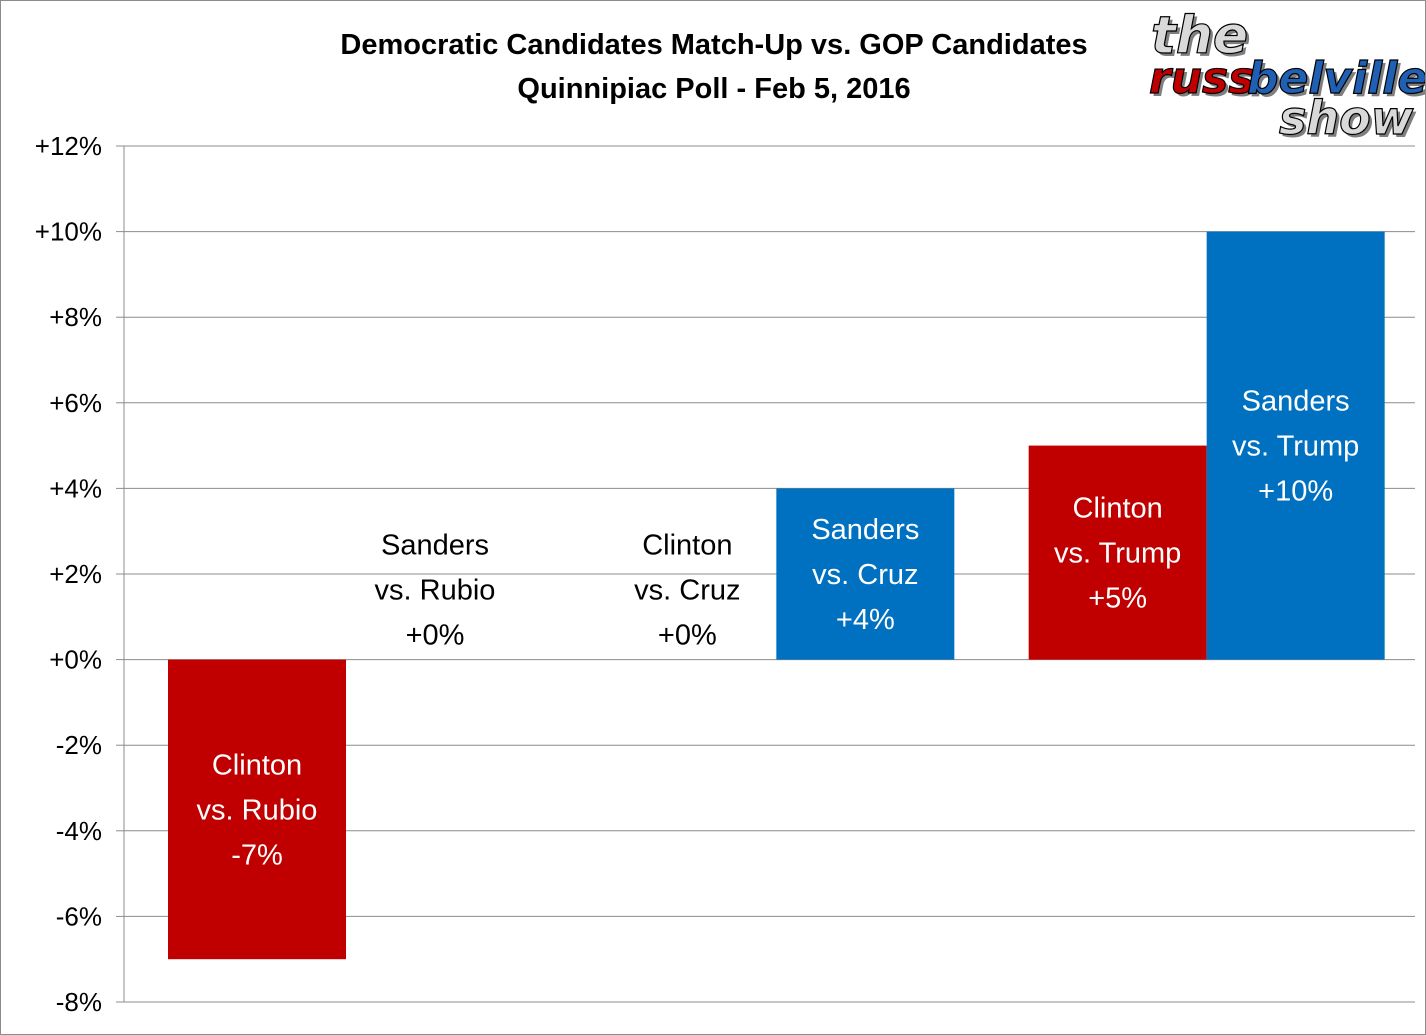 The height and width of the screenshot is (1035, 1426). Describe the element at coordinates (75, 403) in the screenshot. I see `y-tick-label: +6%` at that location.